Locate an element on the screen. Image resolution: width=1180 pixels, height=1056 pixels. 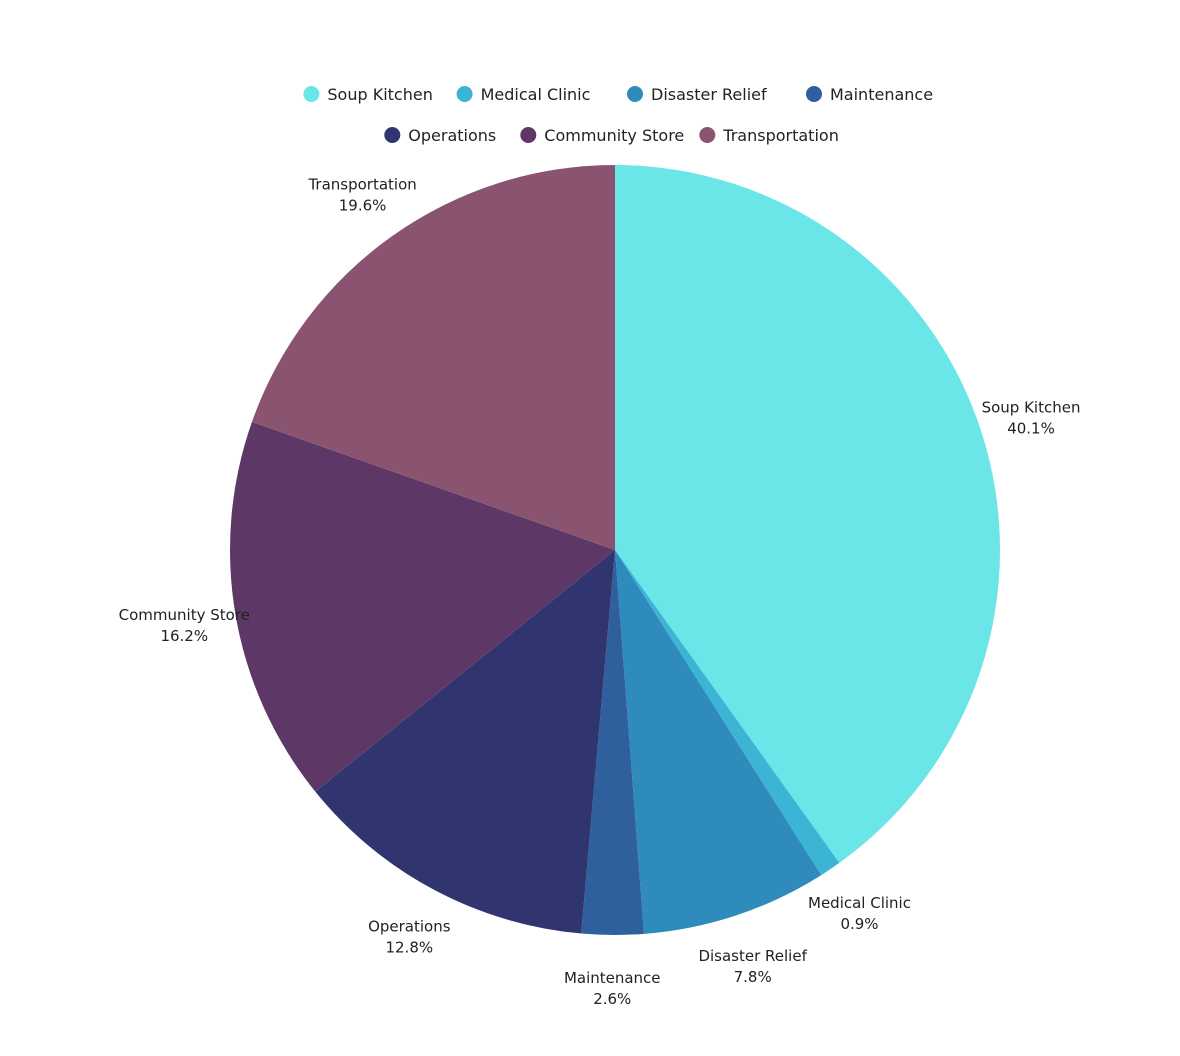
legend-label-transportation: Transportation is located at coordinates (780, 135).